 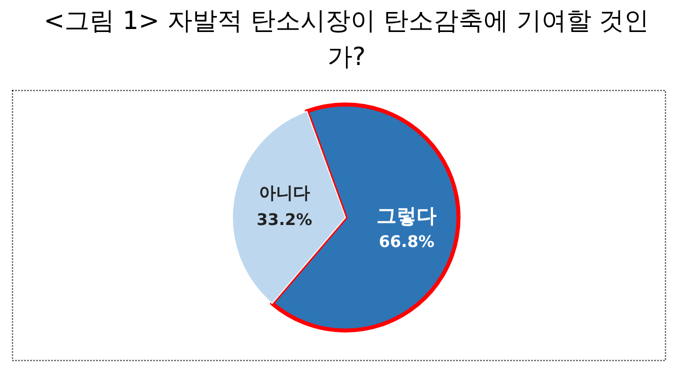 I want to click on data-label: 33.2%, so click(x=284, y=219).